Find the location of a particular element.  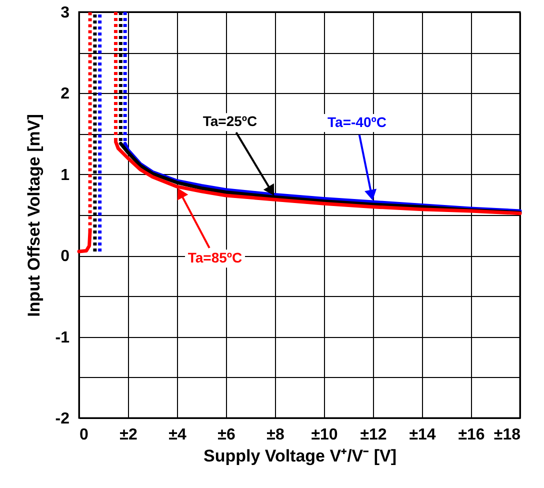

y-axis-title: Input Offset Voltage [mV] is located at coordinates (34, 215).